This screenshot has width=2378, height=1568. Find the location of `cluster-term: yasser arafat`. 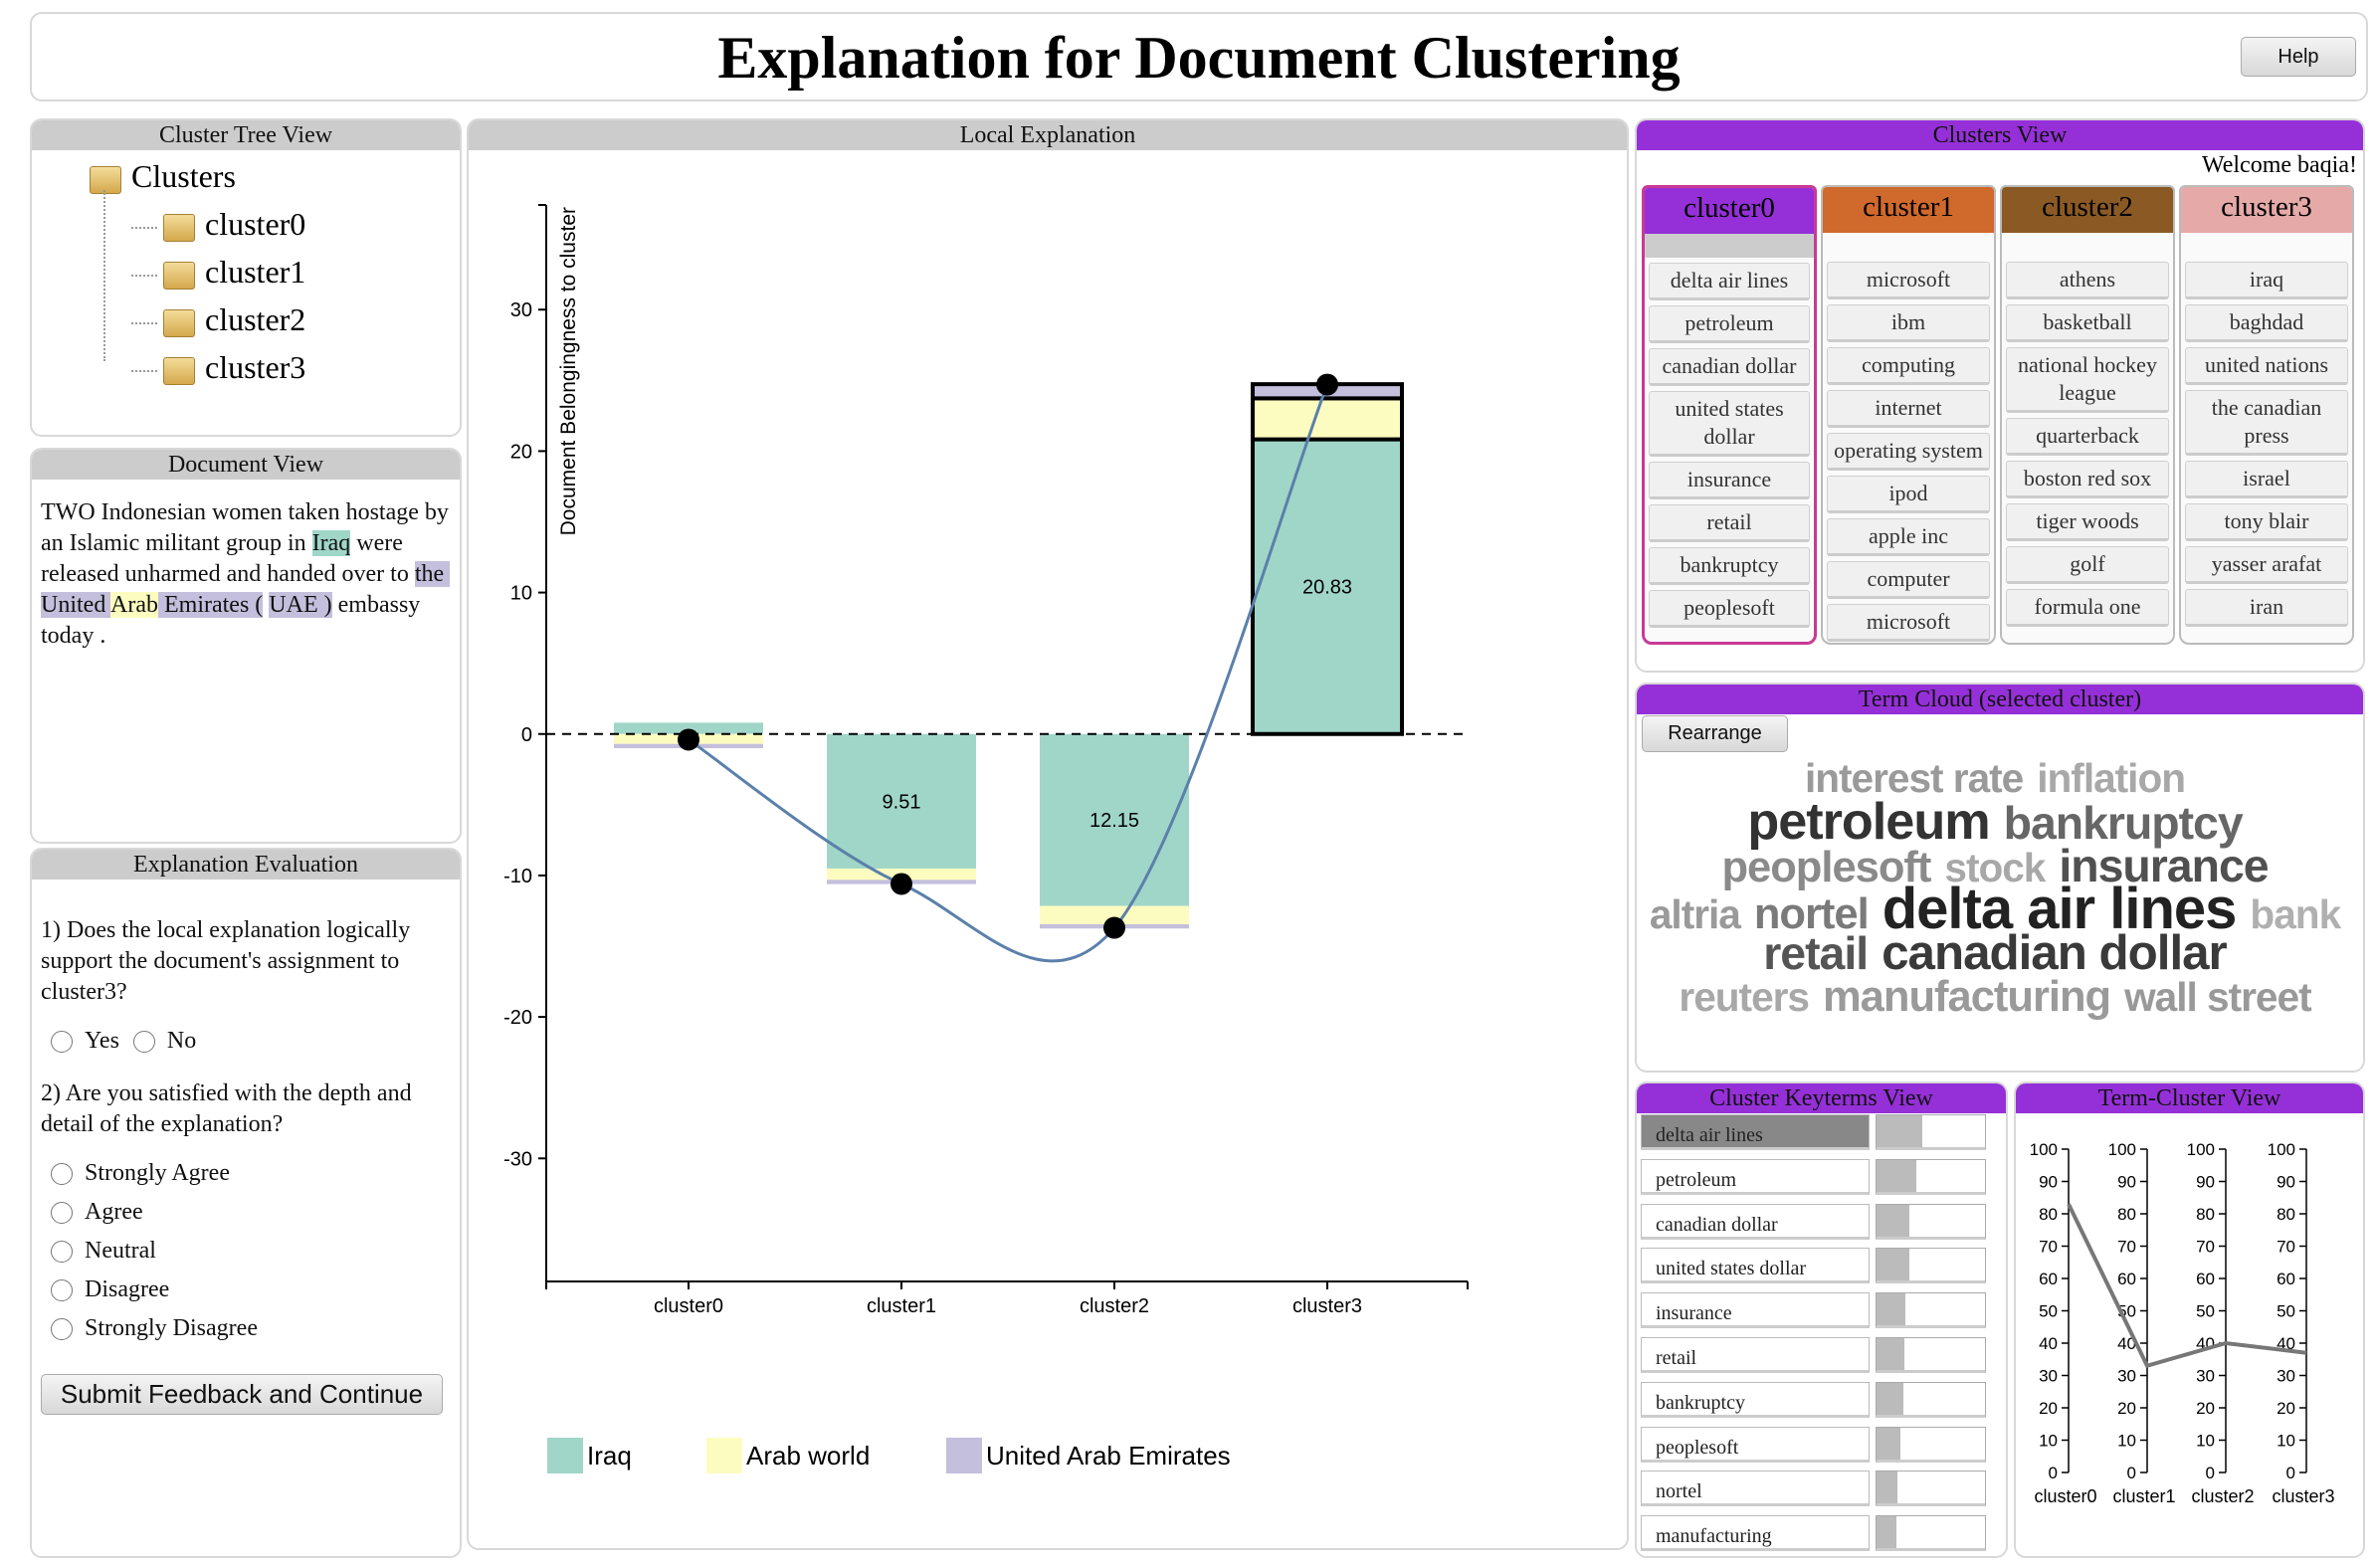

cluster-term: yasser arafat is located at coordinates (2266, 565).